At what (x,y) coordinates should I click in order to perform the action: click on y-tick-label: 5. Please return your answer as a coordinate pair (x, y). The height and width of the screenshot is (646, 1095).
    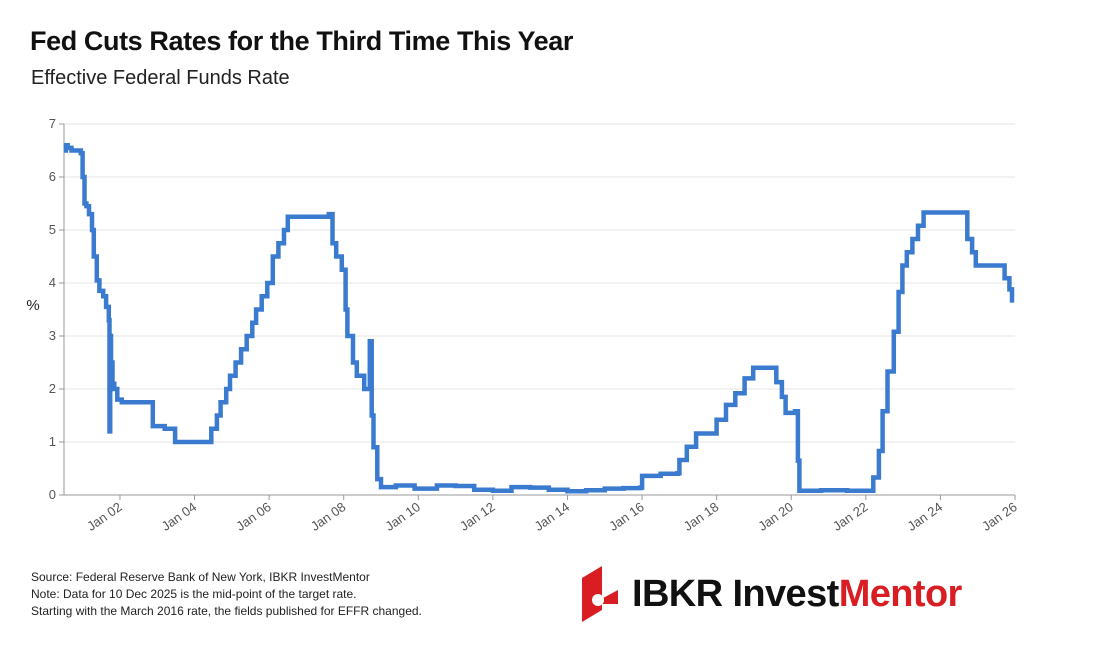
    Looking at the image, I should click on (52, 229).